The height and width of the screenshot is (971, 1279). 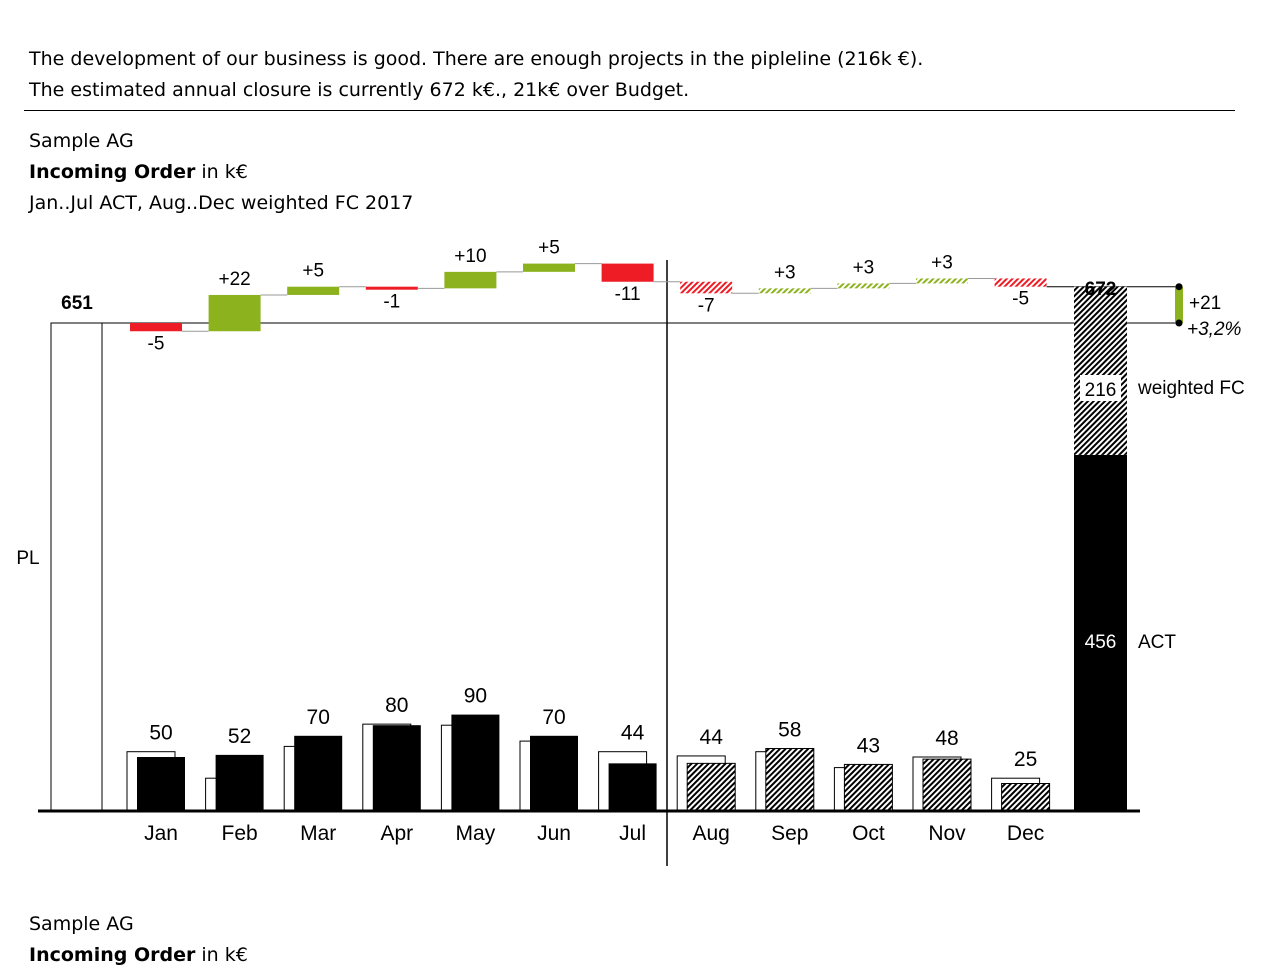 I want to click on pl-axis-label: PL, so click(x=27, y=558).